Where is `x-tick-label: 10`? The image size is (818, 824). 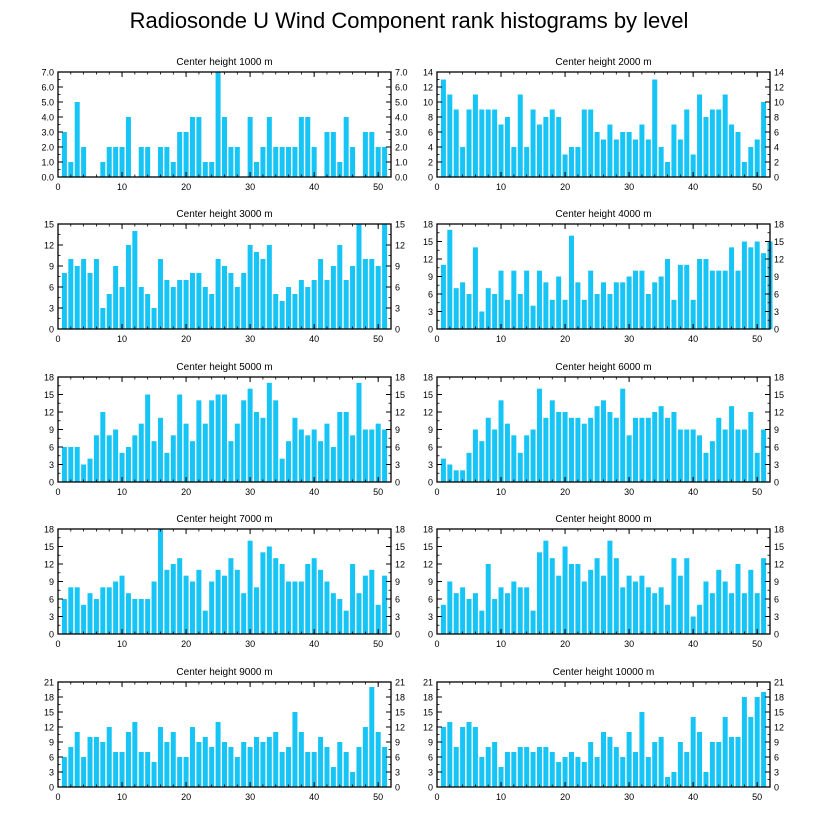 x-tick-label: 10 is located at coordinates (122, 339).